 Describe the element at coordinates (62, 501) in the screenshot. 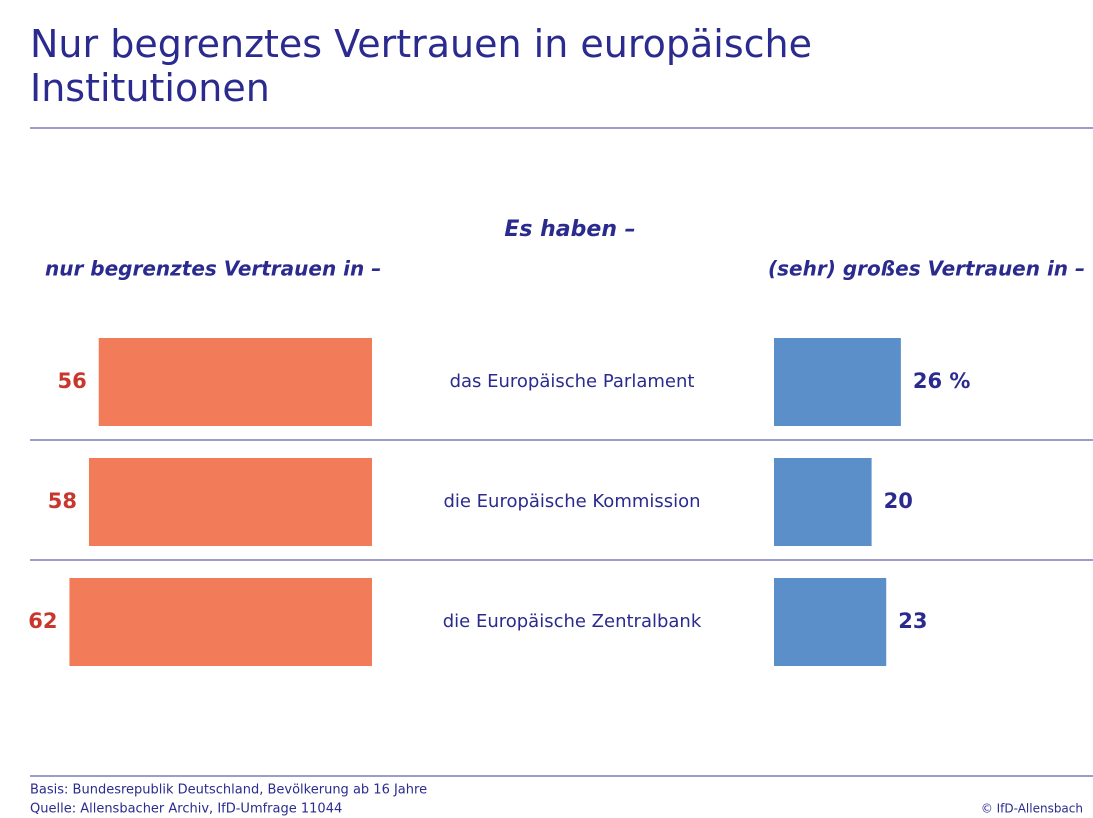

I see `value-label-left: 58` at that location.